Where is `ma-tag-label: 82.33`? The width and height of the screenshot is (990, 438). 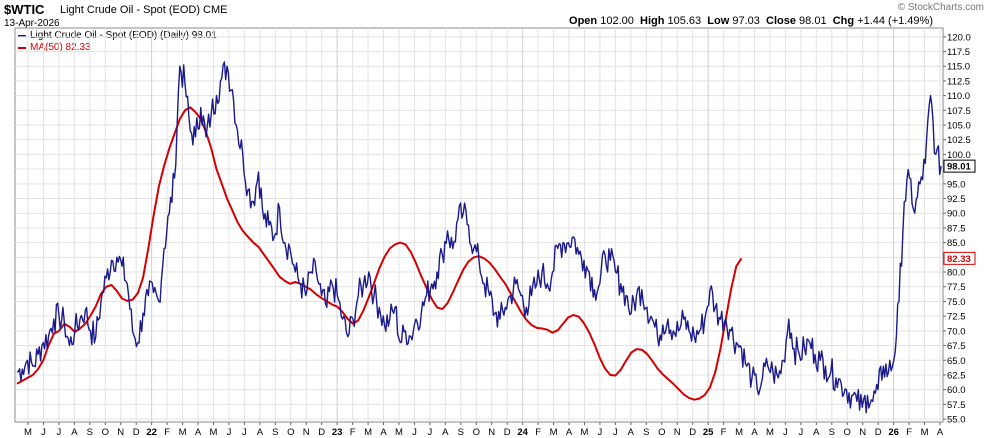
ma-tag-label: 82.33 is located at coordinates (959, 259).